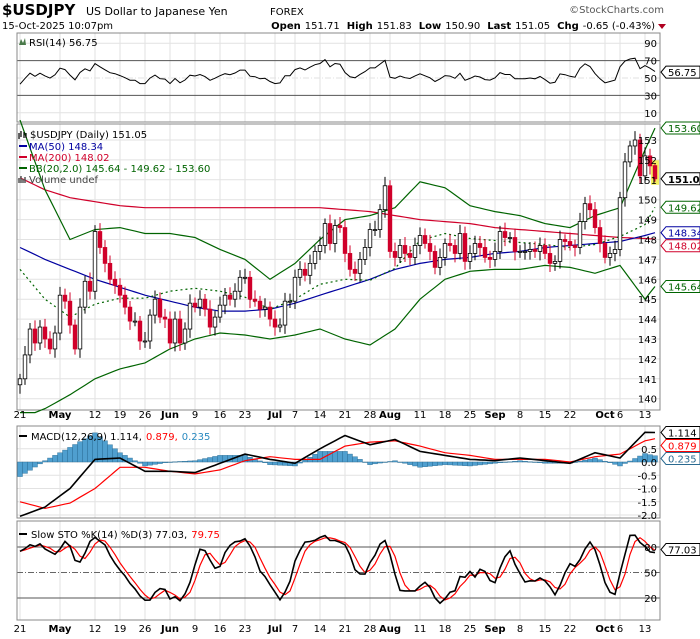 The width and height of the screenshot is (700, 639). What do you see at coordinates (63, 43) in the screenshot?
I see `rsi-legend-text: RSI(14) 56.75` at bounding box center [63, 43].